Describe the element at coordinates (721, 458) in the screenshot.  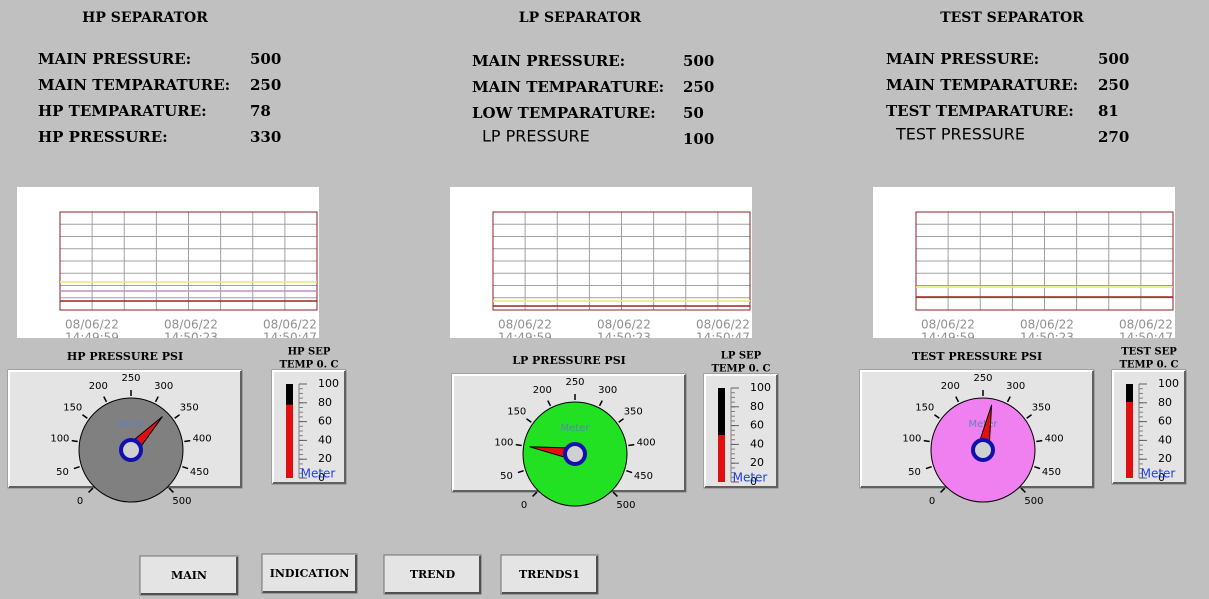
I see `thermo-level` at that location.